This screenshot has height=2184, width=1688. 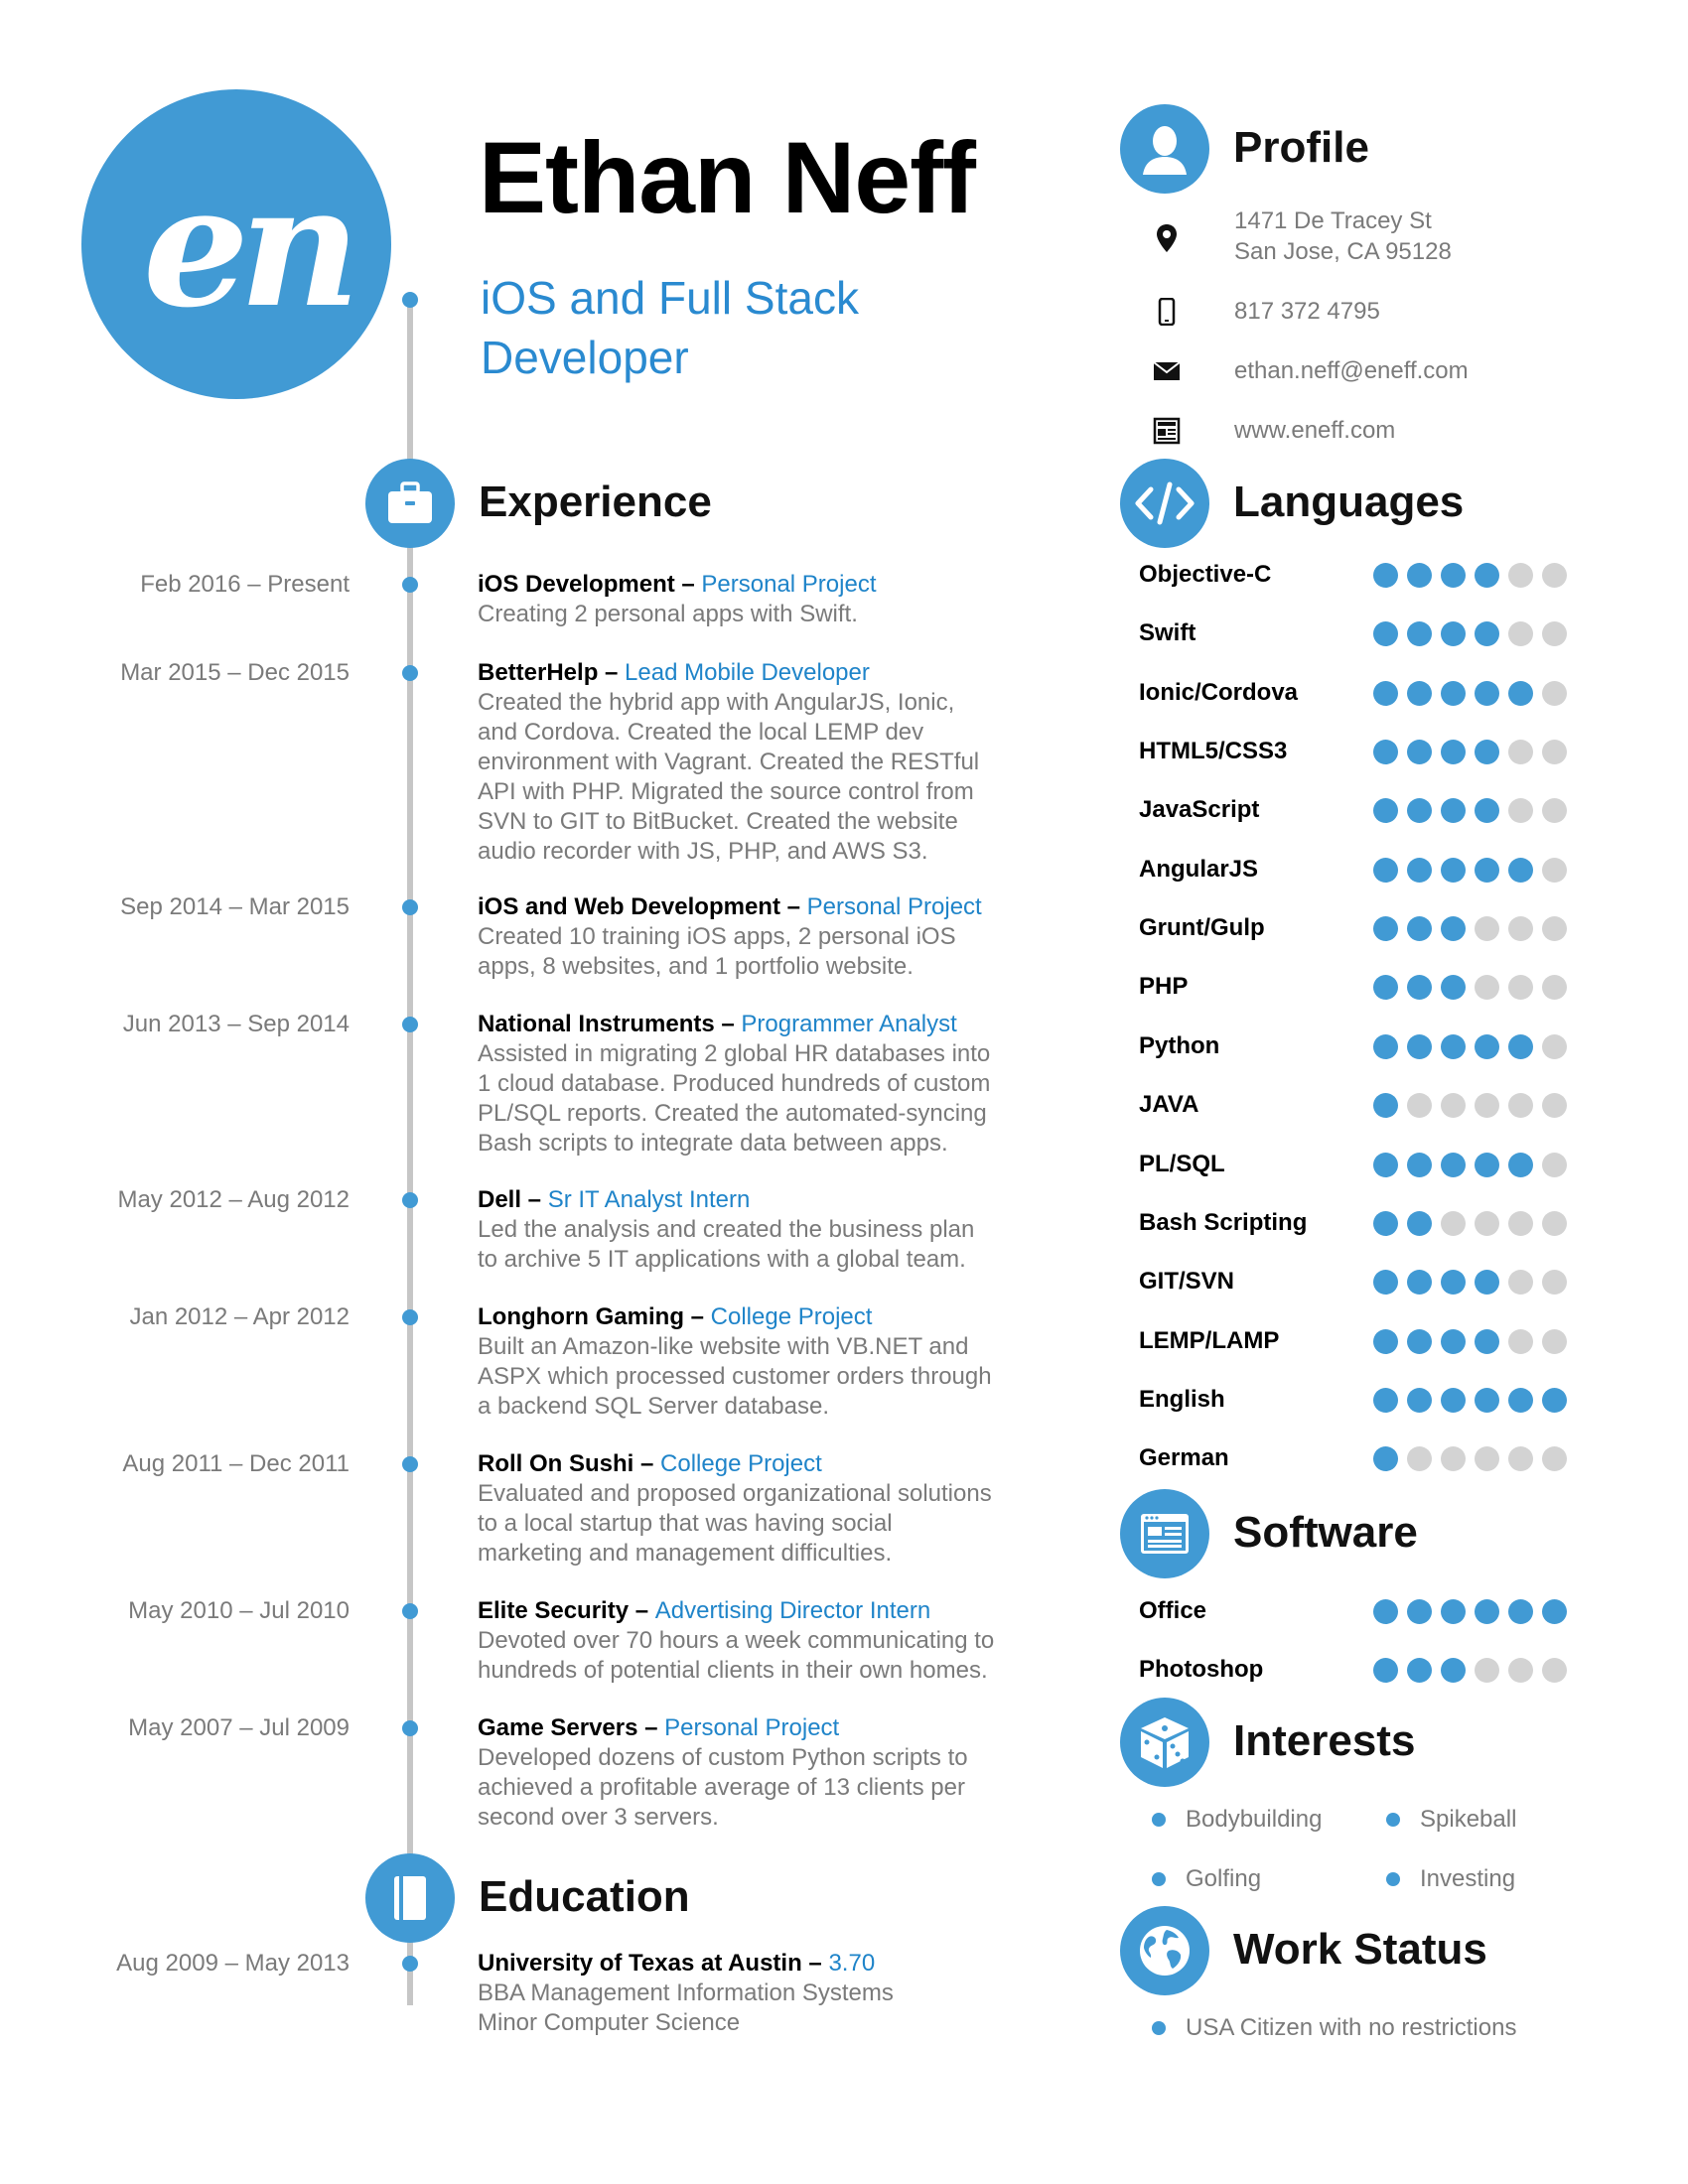 I want to click on skill-row: AngularJS, so click(x=1362, y=870).